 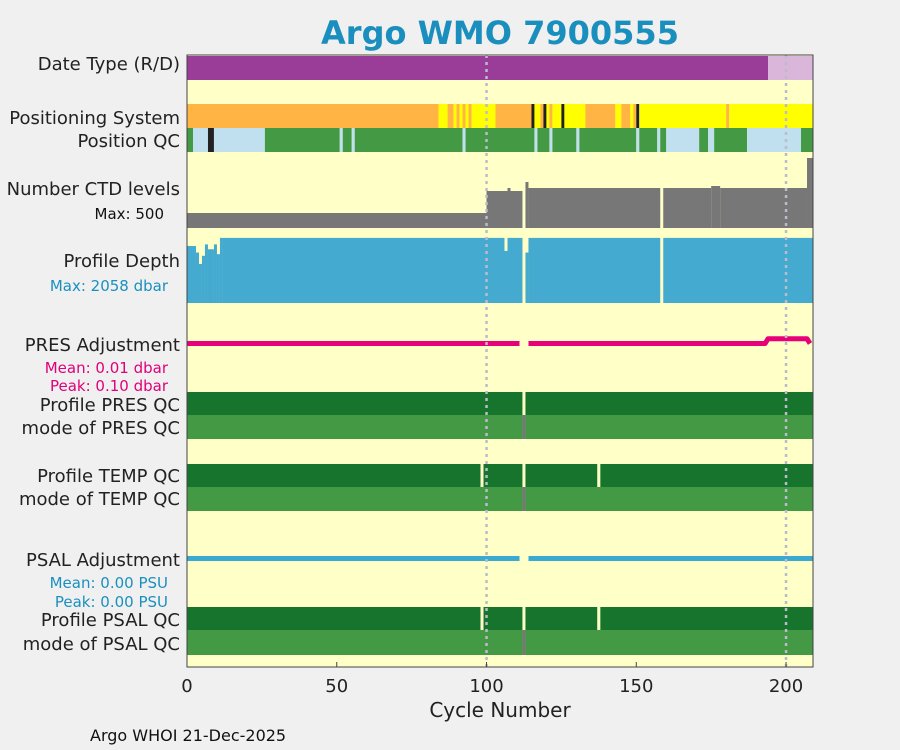 I want to click on label-profile-pres-qc: Profile PRES QC, so click(x=110, y=405).